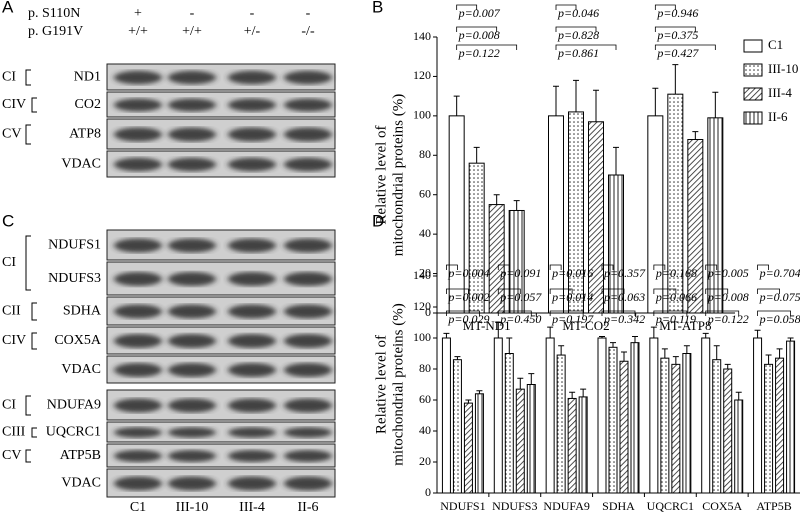 The height and width of the screenshot is (524, 800). I want to click on protein-label: CO2, so click(88, 104).